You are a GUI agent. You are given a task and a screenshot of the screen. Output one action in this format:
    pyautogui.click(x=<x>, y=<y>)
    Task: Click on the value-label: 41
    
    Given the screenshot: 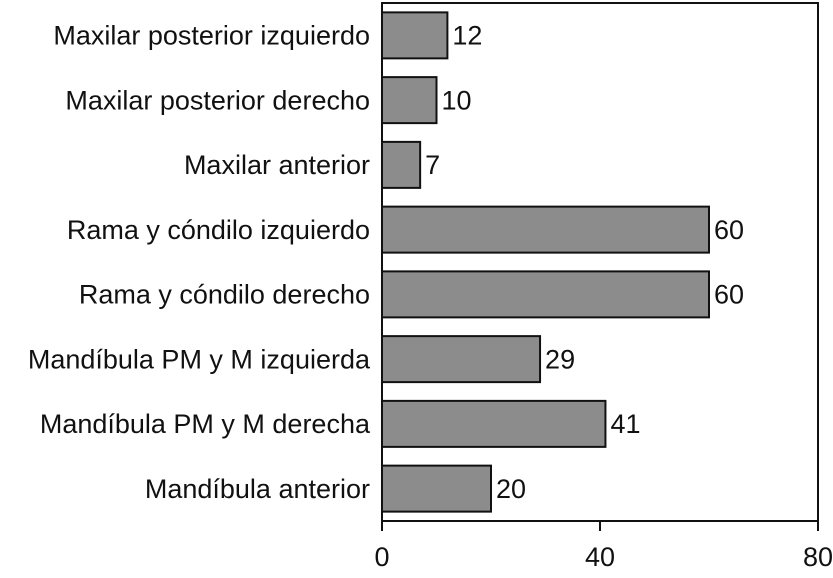 What is the action you would take?
    pyautogui.click(x=625, y=424)
    